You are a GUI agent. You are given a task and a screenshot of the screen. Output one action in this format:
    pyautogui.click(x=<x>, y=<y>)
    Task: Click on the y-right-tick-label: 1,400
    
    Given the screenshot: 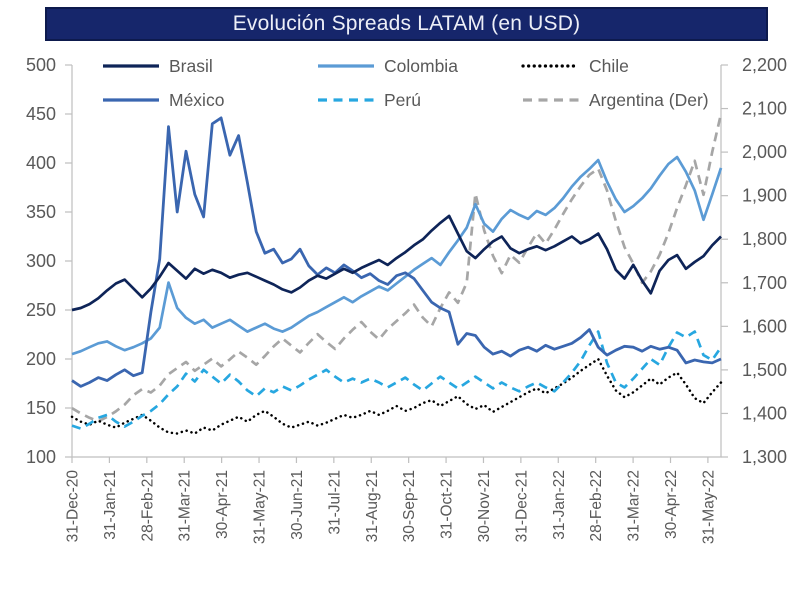 What is the action you would take?
    pyautogui.click(x=764, y=413)
    